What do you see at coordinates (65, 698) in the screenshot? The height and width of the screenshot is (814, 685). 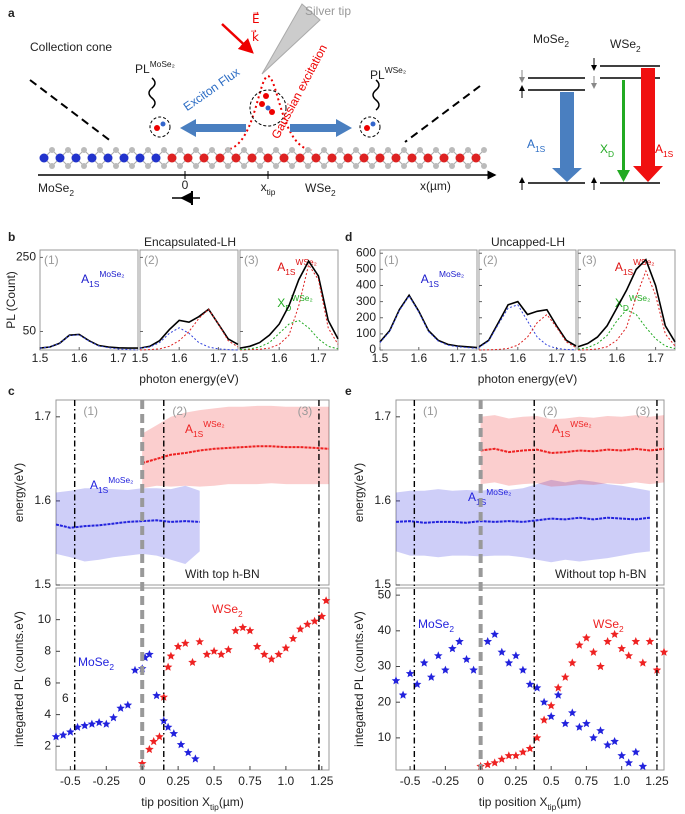 I see `annotation: 6` at bounding box center [65, 698].